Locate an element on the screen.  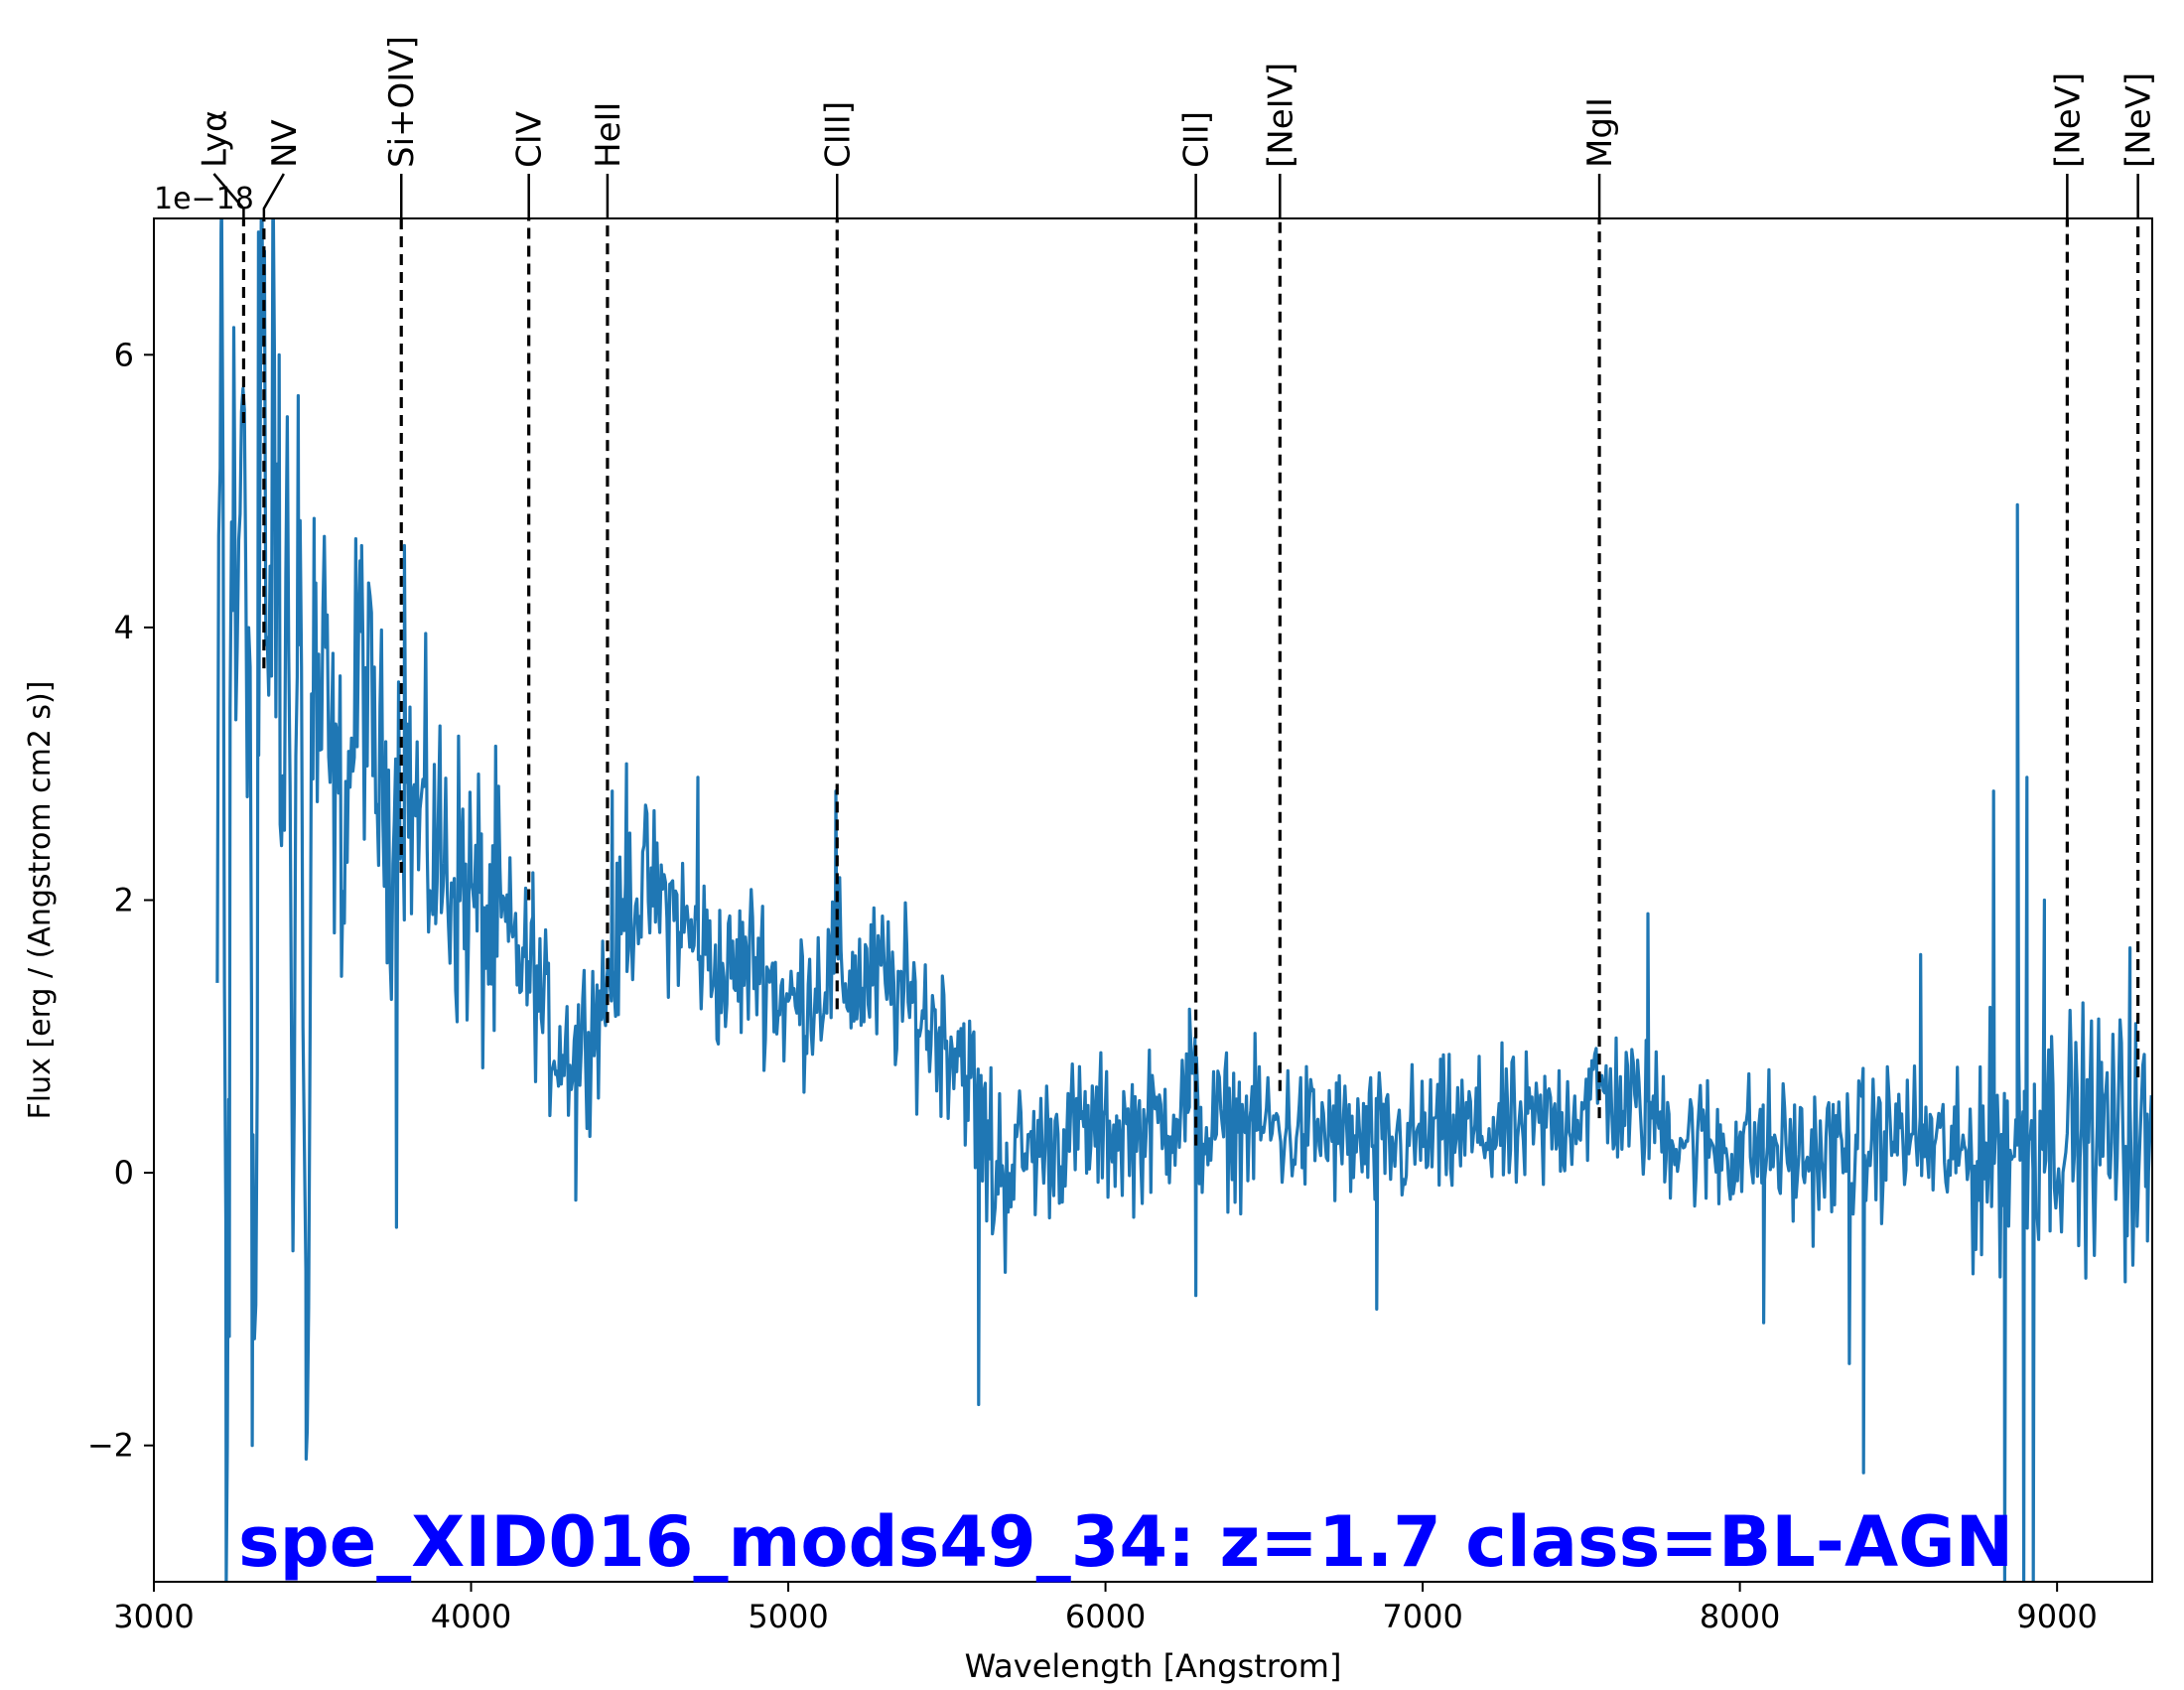
emission-line-label: NV is located at coordinates (285, 143).